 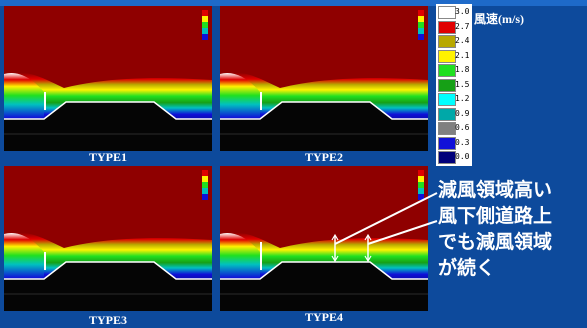 What do you see at coordinates (495, 190) in the screenshot?
I see `note-high-reduction: 減風領域高い` at bounding box center [495, 190].